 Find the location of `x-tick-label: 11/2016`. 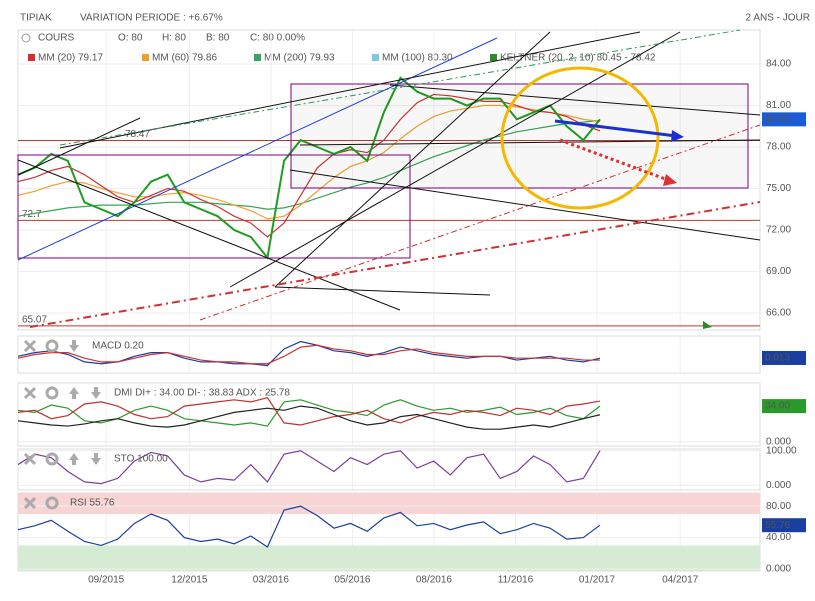

x-tick-label: 11/2016 is located at coordinates (516, 580).